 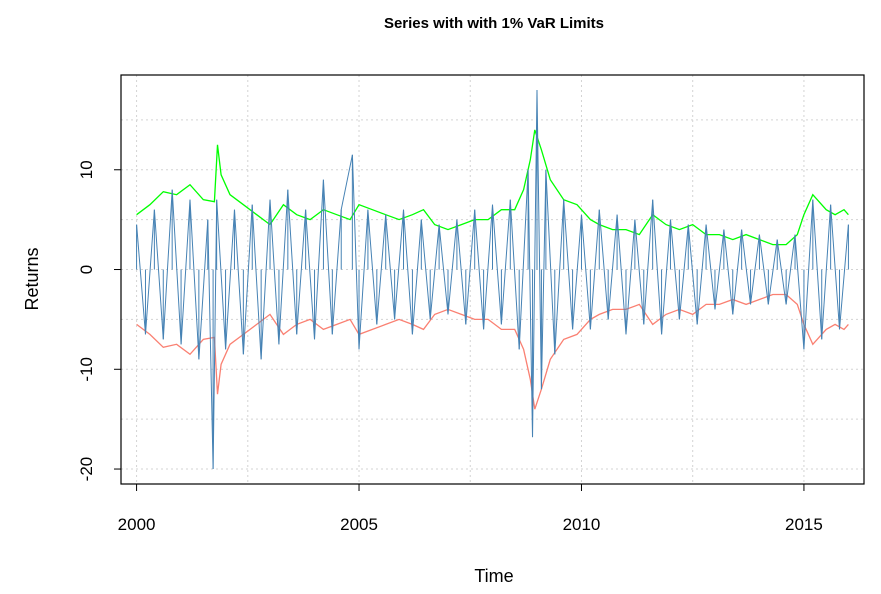 What do you see at coordinates (86, 369) in the screenshot?
I see `y-tick-label--10: -10` at bounding box center [86, 369].